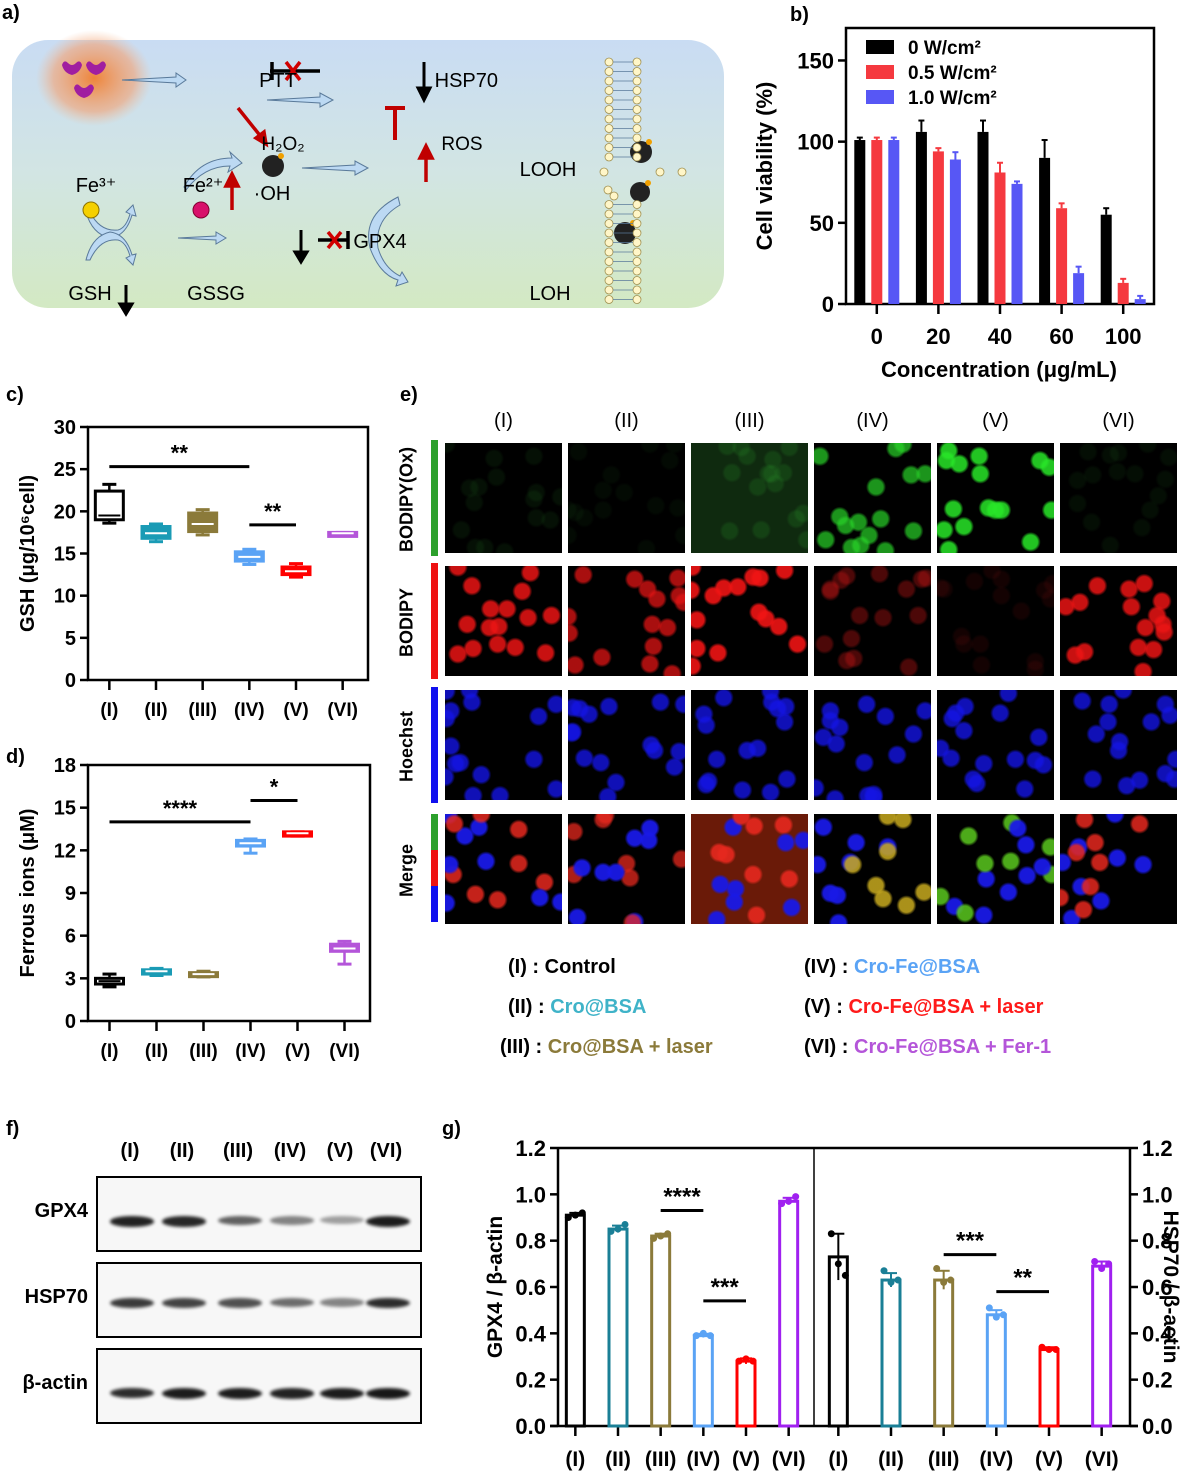  I want to click on micro-column-label: (I), so click(503, 421).